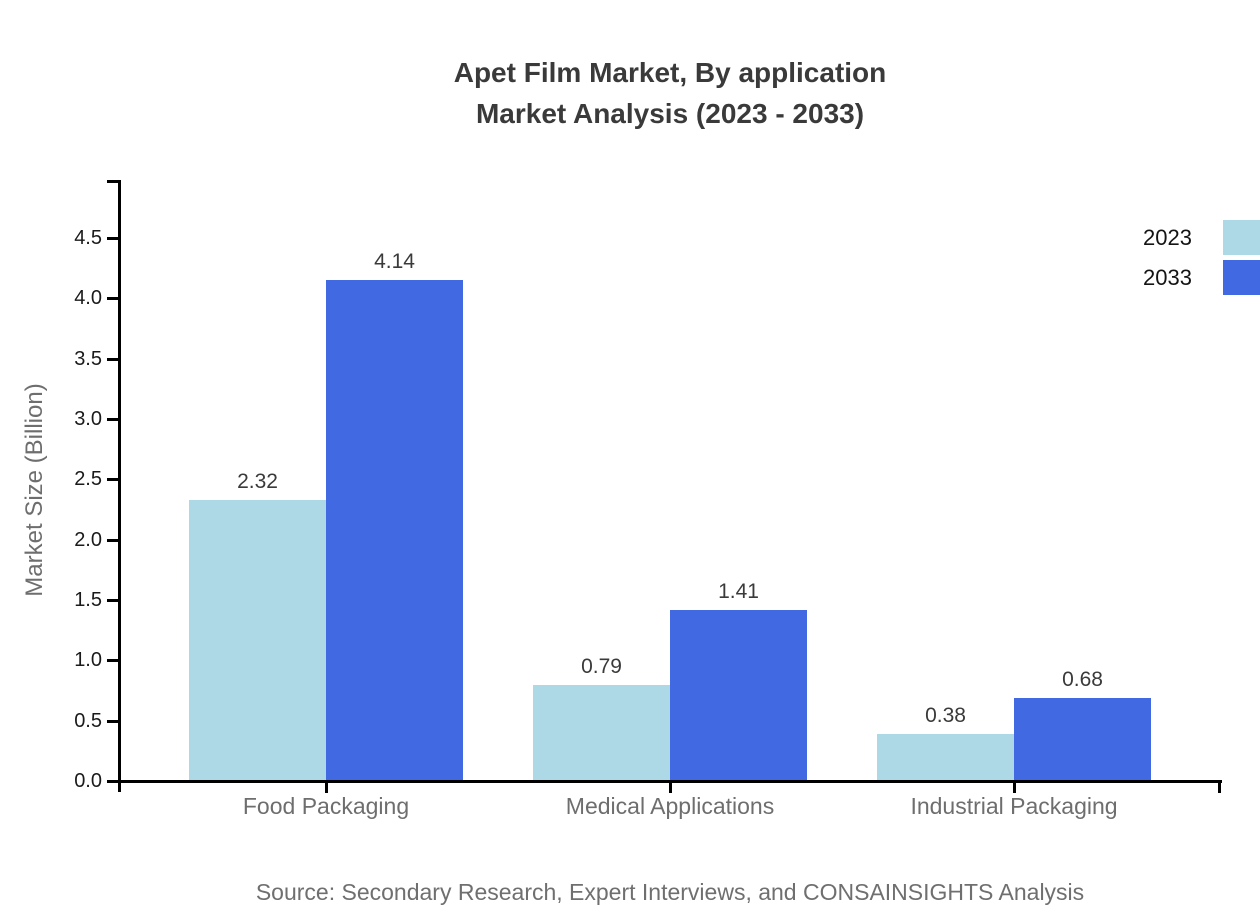 Image resolution: width=1260 pixels, height=920 pixels. I want to click on legend-item-2033: 2033, so click(1150, 277).